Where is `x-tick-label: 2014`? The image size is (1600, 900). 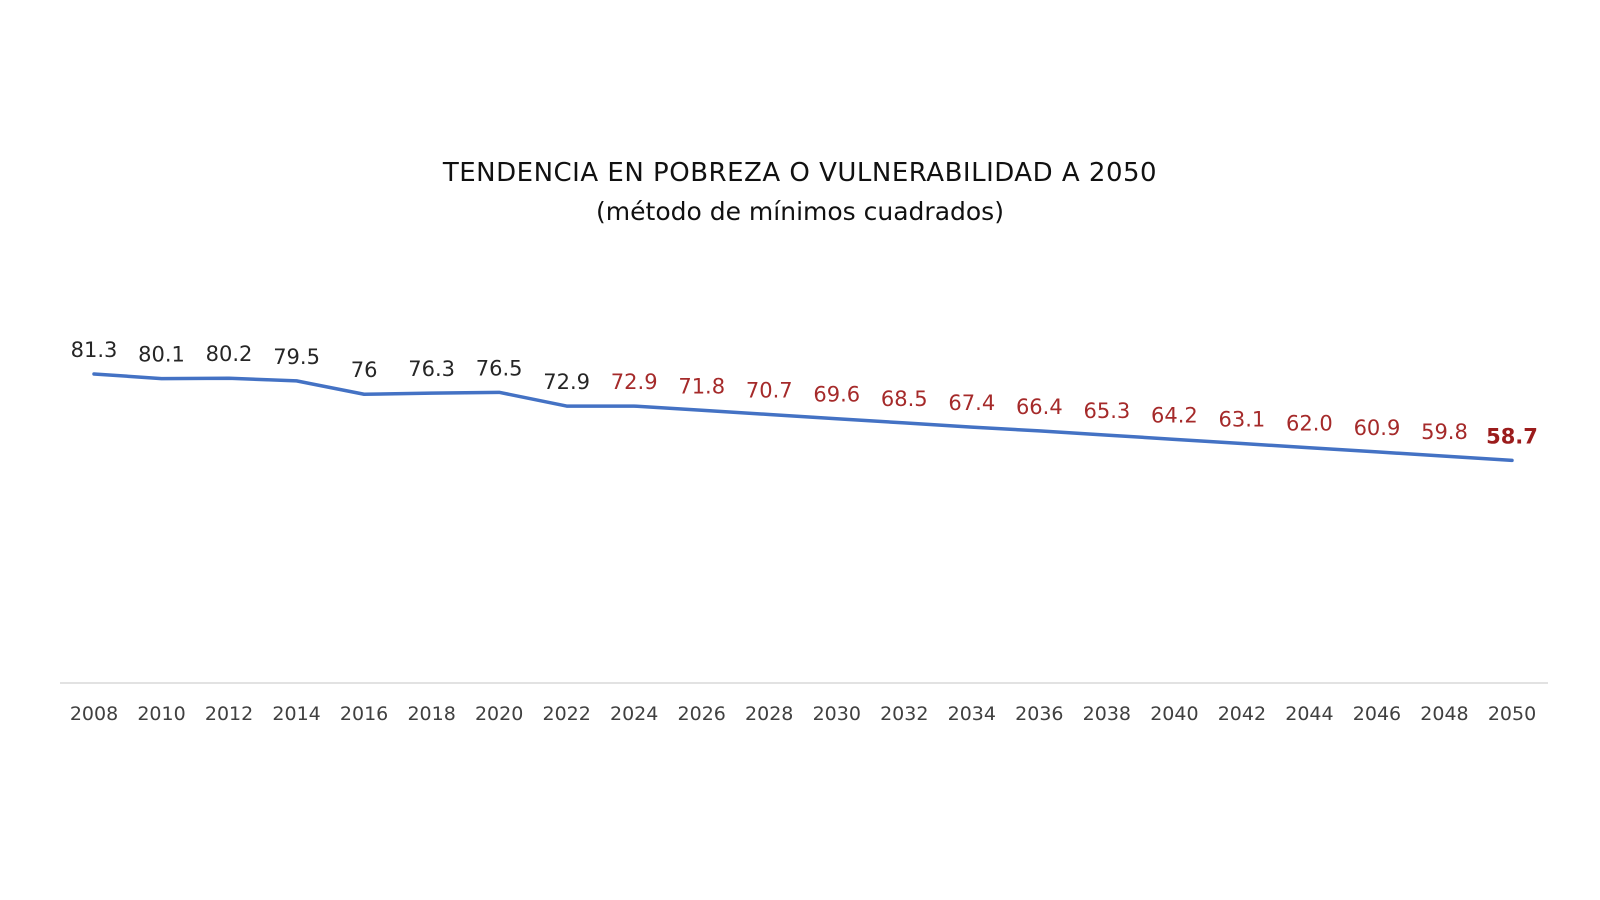 x-tick-label: 2014 is located at coordinates (296, 714).